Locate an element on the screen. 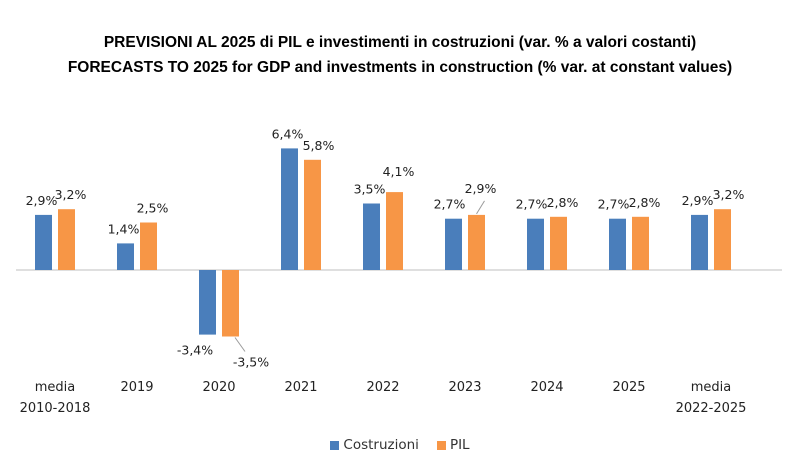 This screenshot has height=471, width=800. category-label-1: 2019 is located at coordinates (136, 387).